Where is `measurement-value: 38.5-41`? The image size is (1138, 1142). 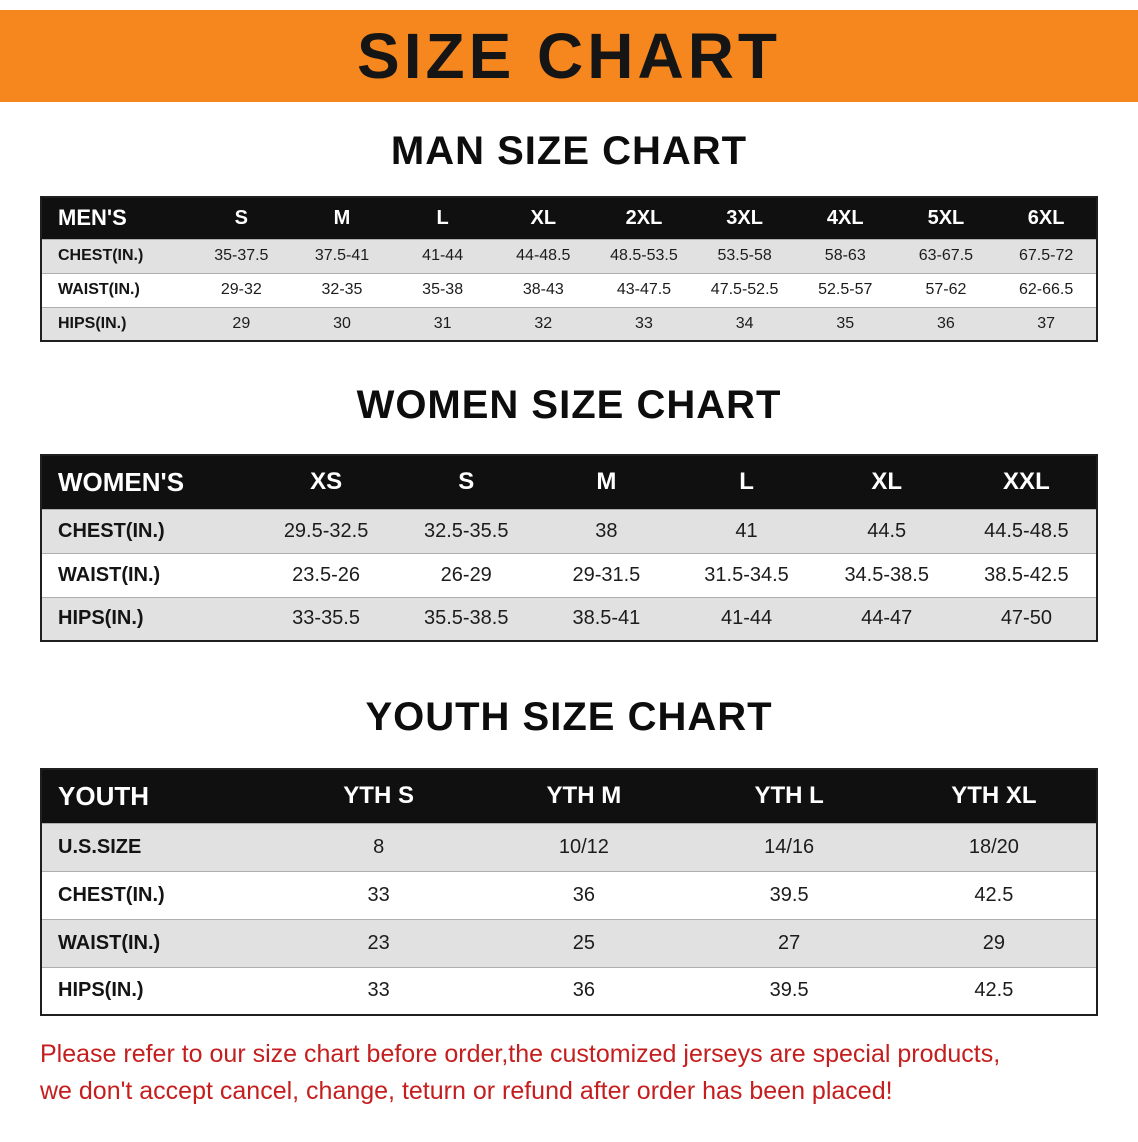
measurement-value: 38.5-41 is located at coordinates (606, 618).